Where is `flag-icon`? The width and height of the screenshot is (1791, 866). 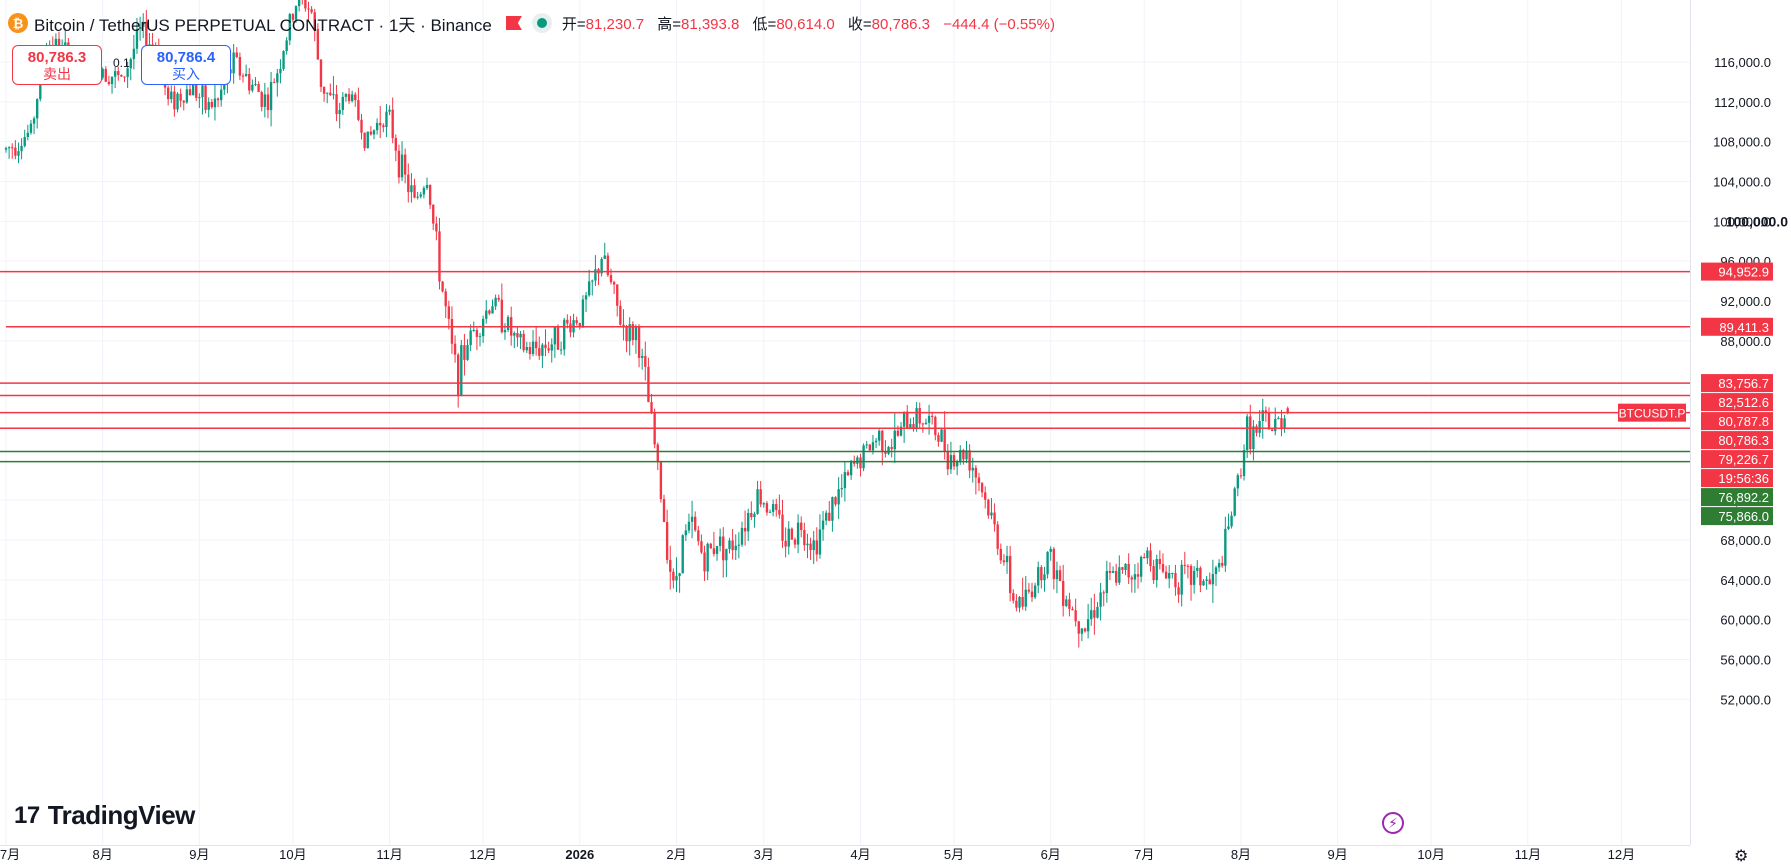 flag-icon is located at coordinates (513, 23).